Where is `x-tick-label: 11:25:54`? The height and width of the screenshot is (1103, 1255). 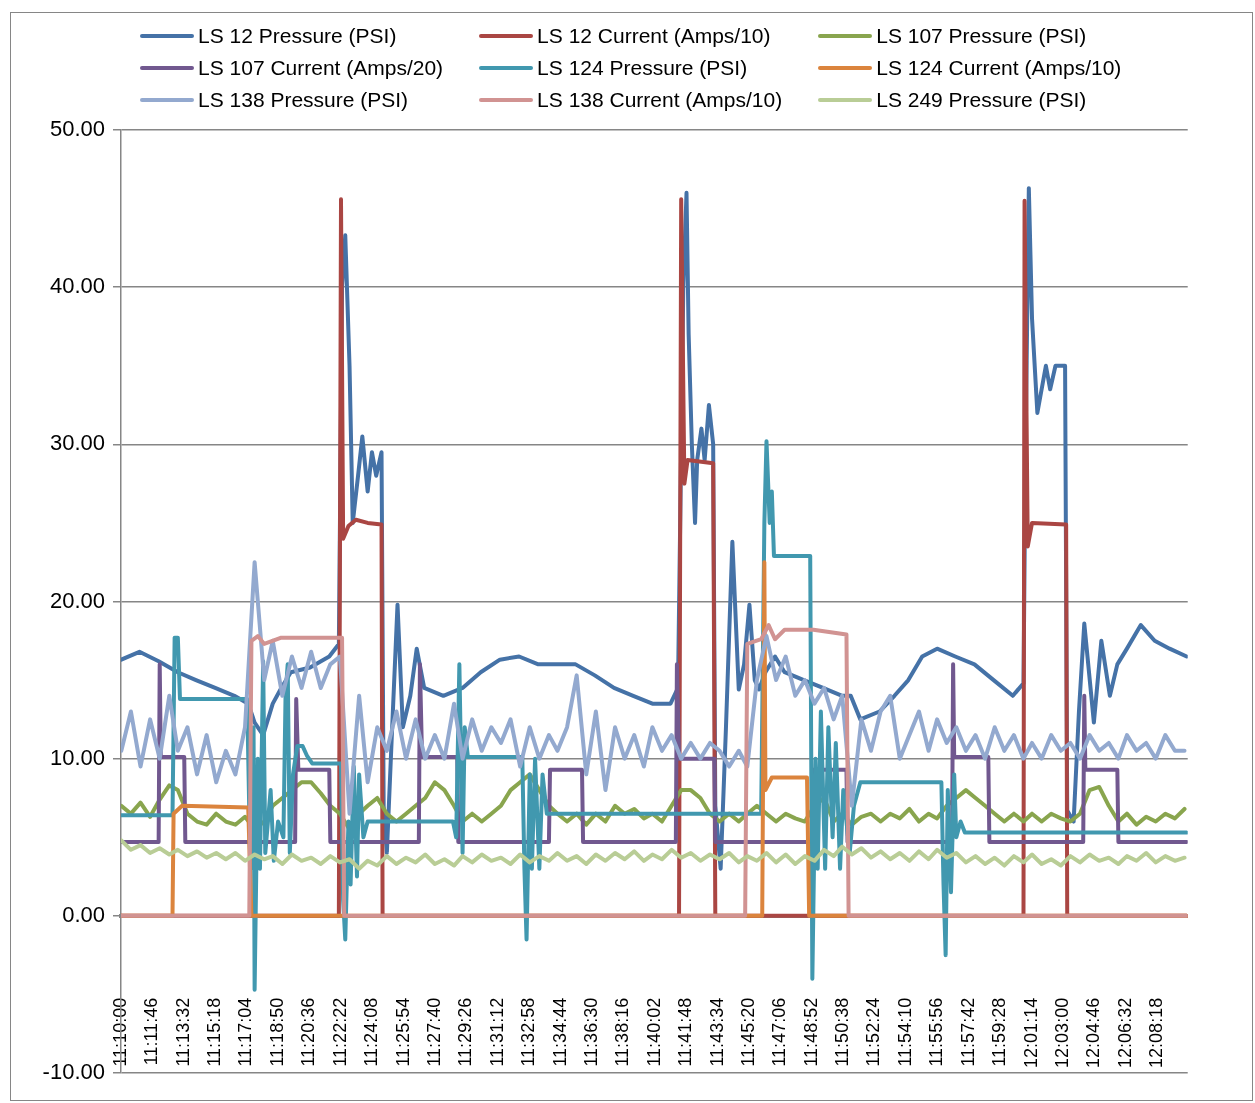 x-tick-label: 11:25:54 is located at coordinates (402, 1032).